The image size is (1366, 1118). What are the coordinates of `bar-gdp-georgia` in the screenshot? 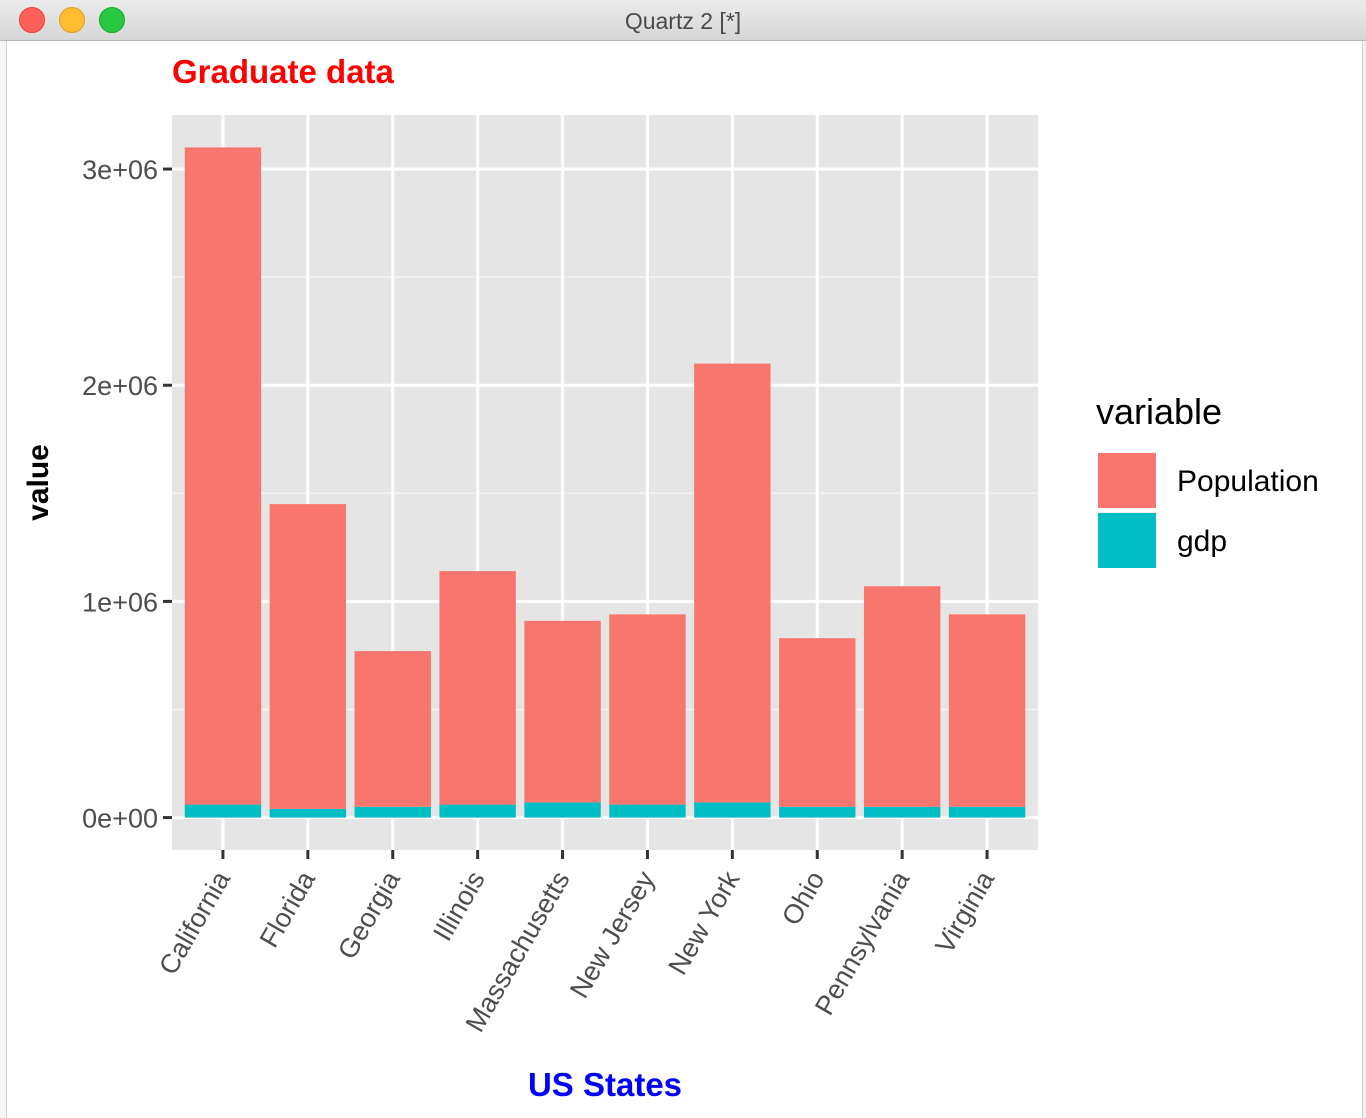 It's located at (392, 812).